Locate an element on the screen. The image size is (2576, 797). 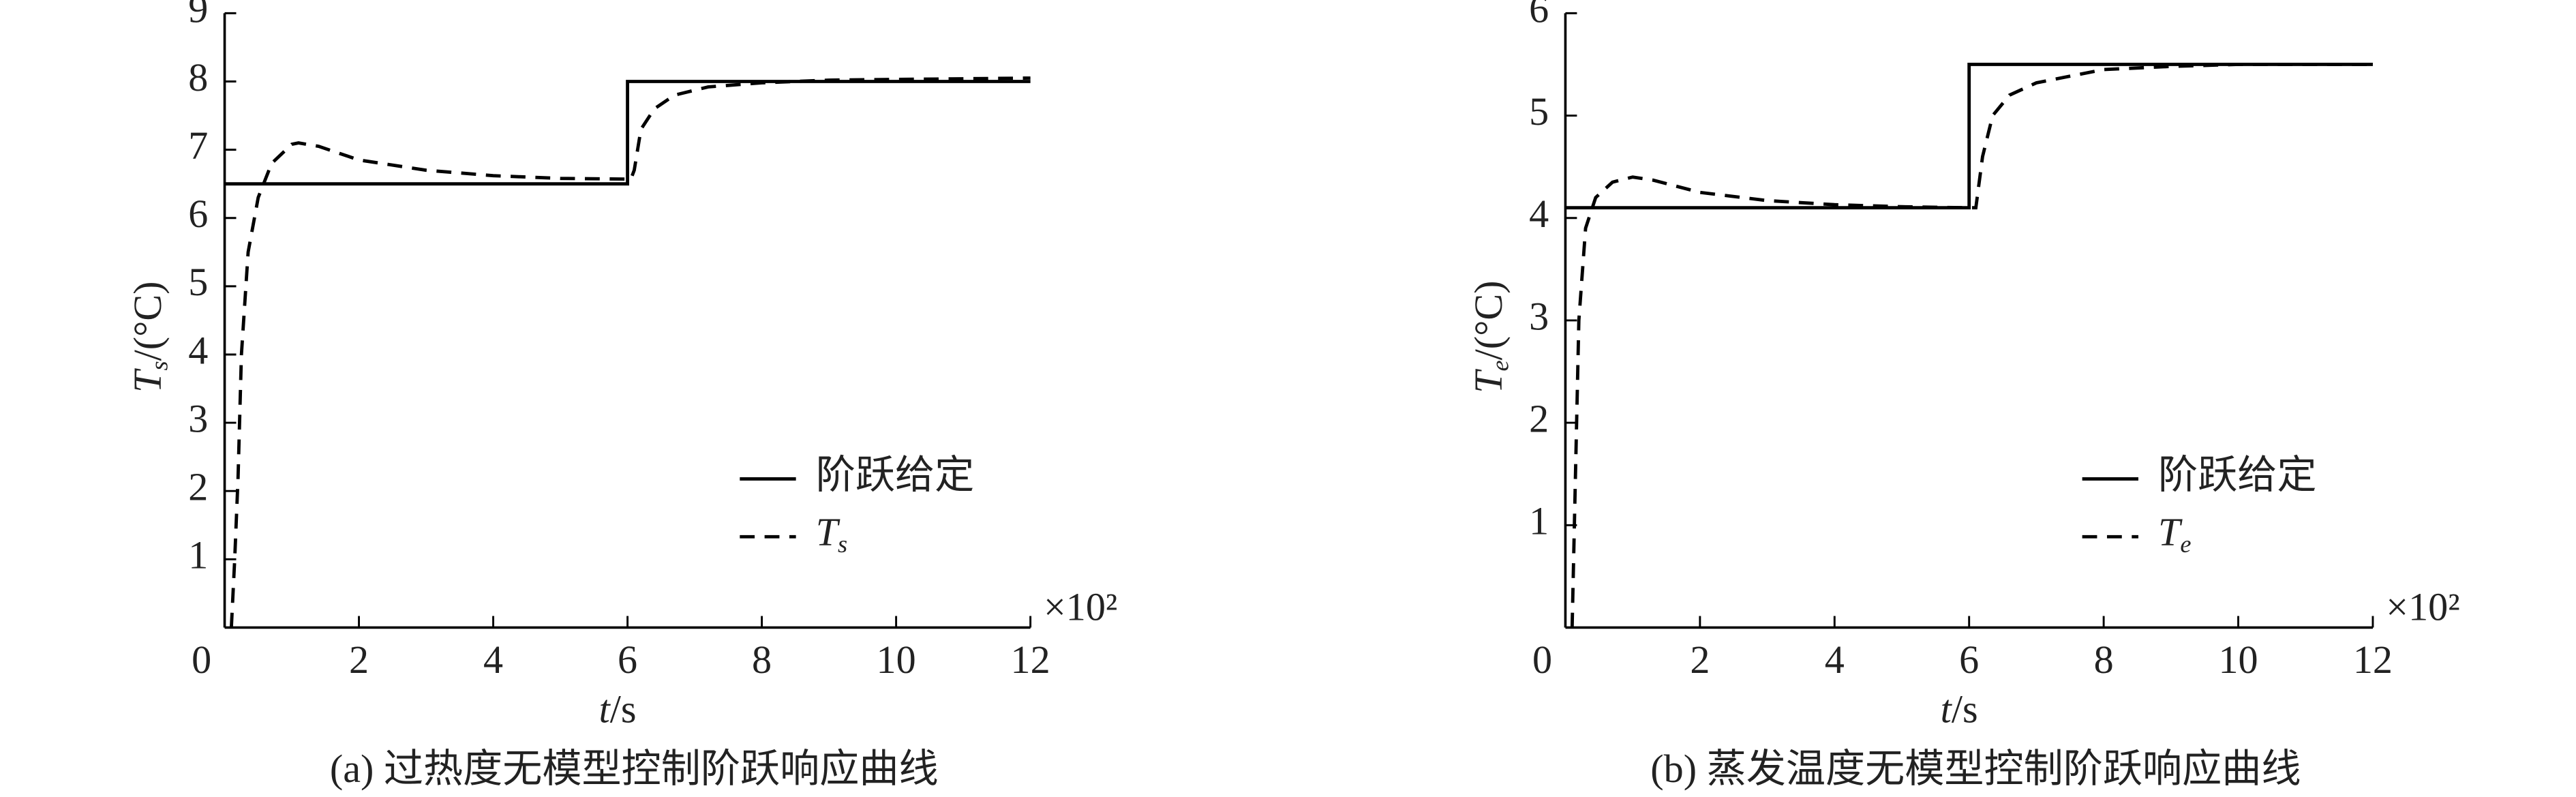
legend-label: Ts is located at coordinates (831, 534).